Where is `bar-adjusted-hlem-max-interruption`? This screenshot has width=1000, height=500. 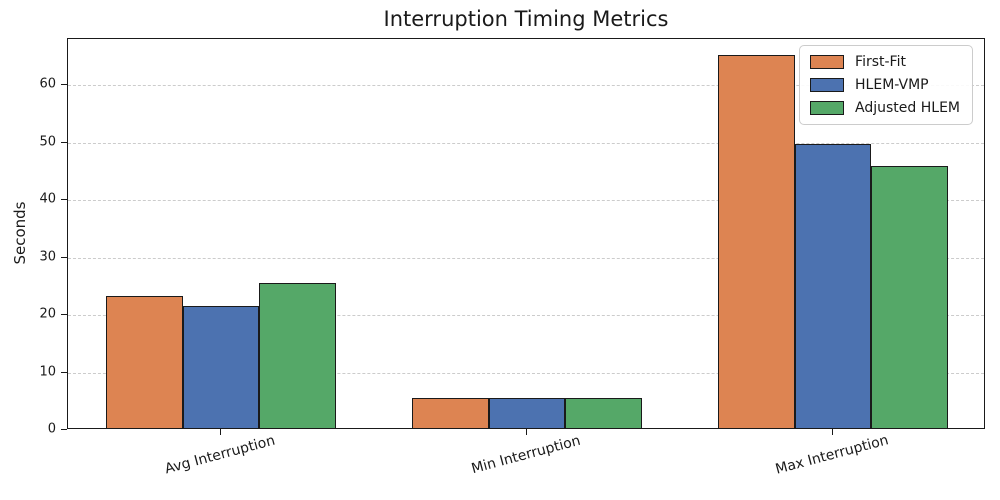 bar-adjusted-hlem-max-interruption is located at coordinates (909, 296).